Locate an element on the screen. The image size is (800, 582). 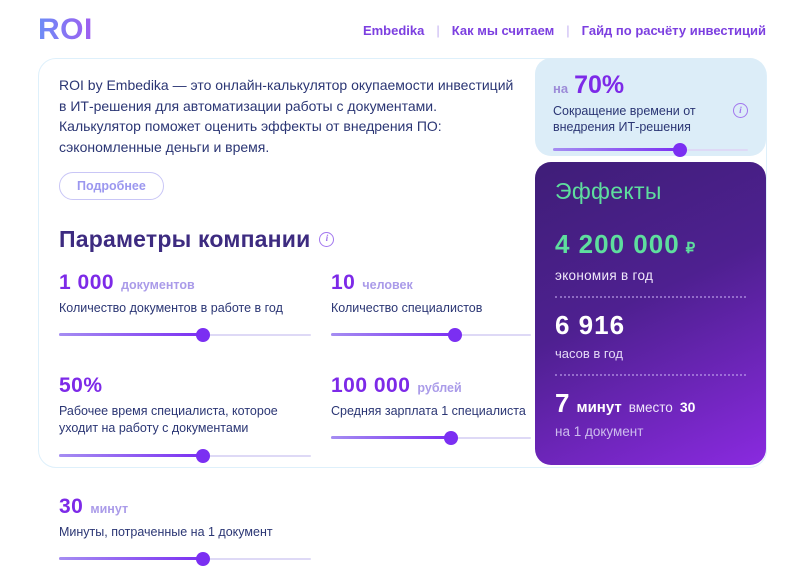
per-document-middle: вместо is located at coordinates (650, 407).